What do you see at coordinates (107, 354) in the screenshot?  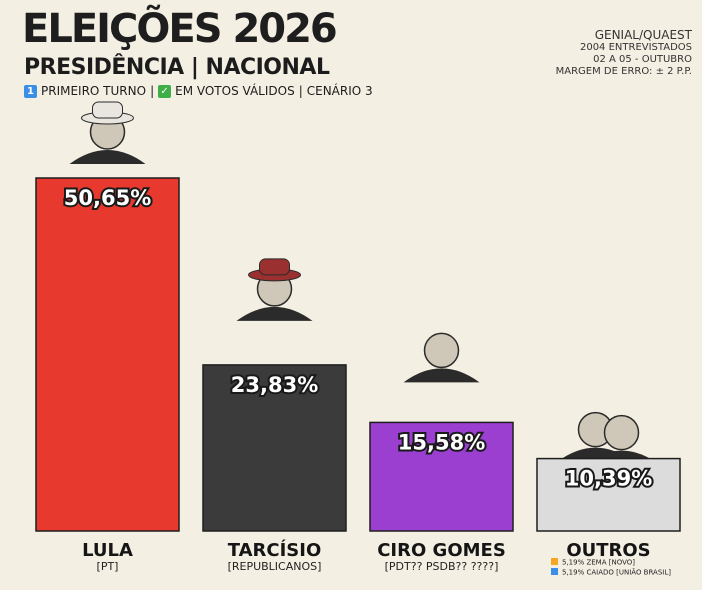 I see `bar-lula` at bounding box center [107, 354].